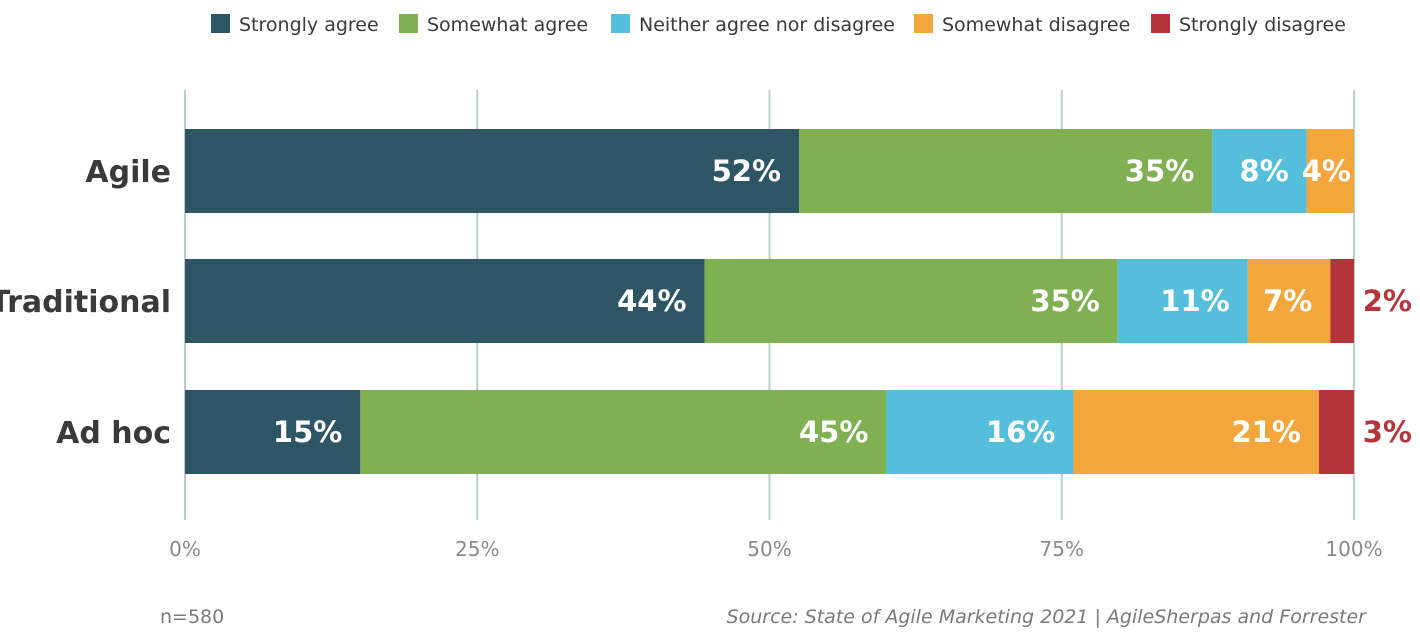  I want to click on legend-label-neither-agree-nor-disagree: Neither agree nor disagree, so click(767, 25).